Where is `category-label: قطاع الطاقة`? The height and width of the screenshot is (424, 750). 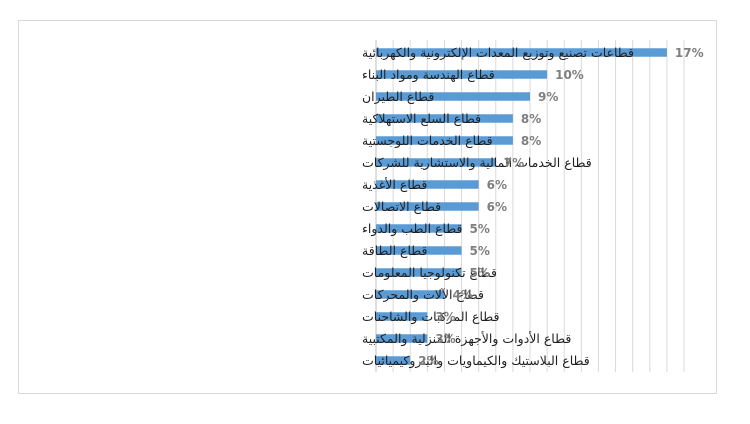 category-label: قطاع الطاقة is located at coordinates (395, 250).